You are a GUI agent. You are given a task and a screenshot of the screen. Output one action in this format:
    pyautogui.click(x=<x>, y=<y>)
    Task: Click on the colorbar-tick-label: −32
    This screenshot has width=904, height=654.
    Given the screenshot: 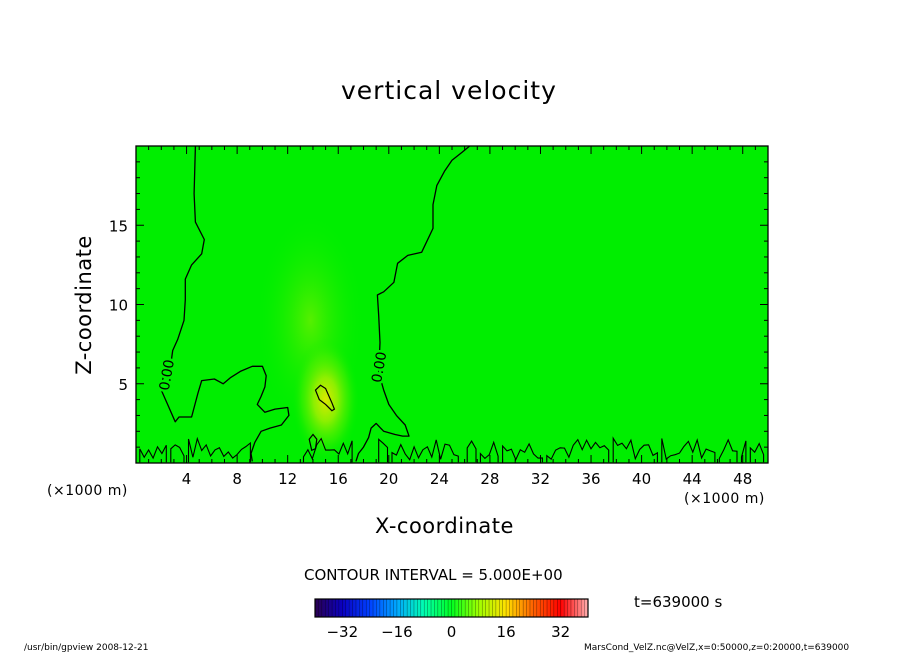 What is the action you would take?
    pyautogui.click(x=342, y=632)
    